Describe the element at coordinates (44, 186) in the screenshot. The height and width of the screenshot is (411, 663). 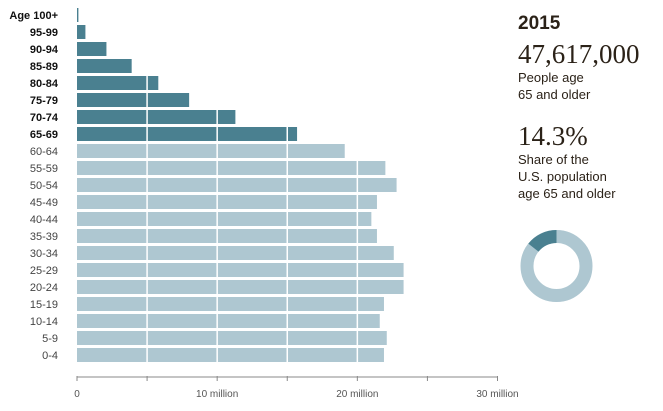
I see `category-label: 50-54` at that location.